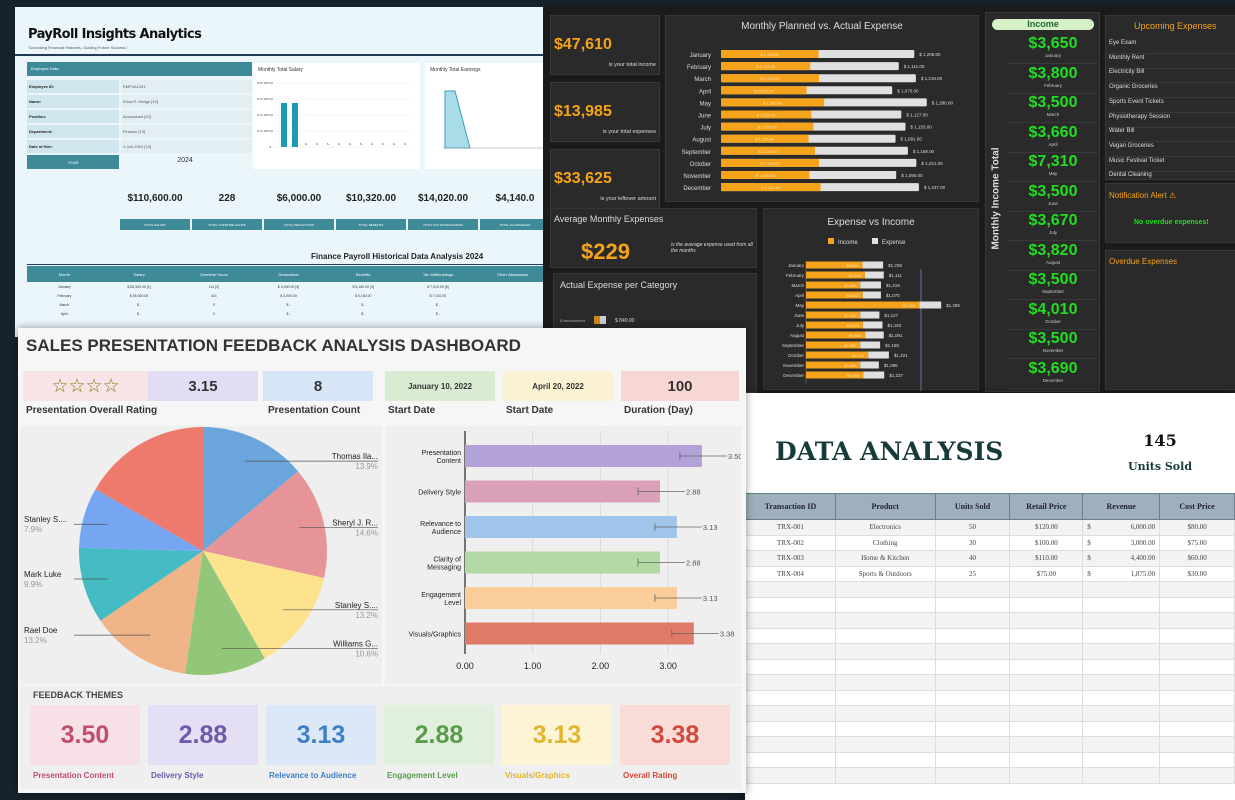 The image size is (1235, 800). Describe the element at coordinates (366, 466) in the screenshot. I see `slice-percent: 13.9%` at that location.